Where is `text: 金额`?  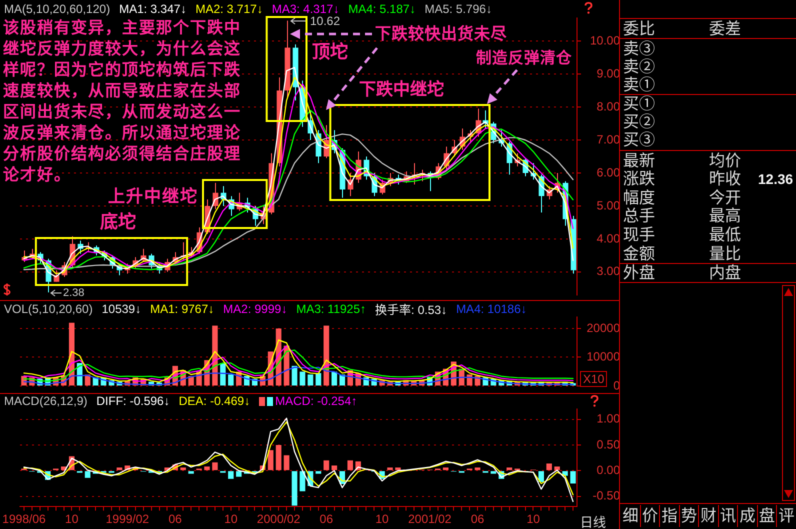
text: 金额 is located at coordinates (639, 253).